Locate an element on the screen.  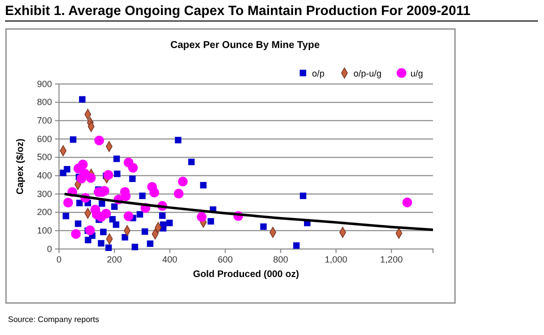
chart-title: Exhibit 1. Average Ongoing Capex To Maintain Production For 2009-2011 is located at coordinates (238, 10).